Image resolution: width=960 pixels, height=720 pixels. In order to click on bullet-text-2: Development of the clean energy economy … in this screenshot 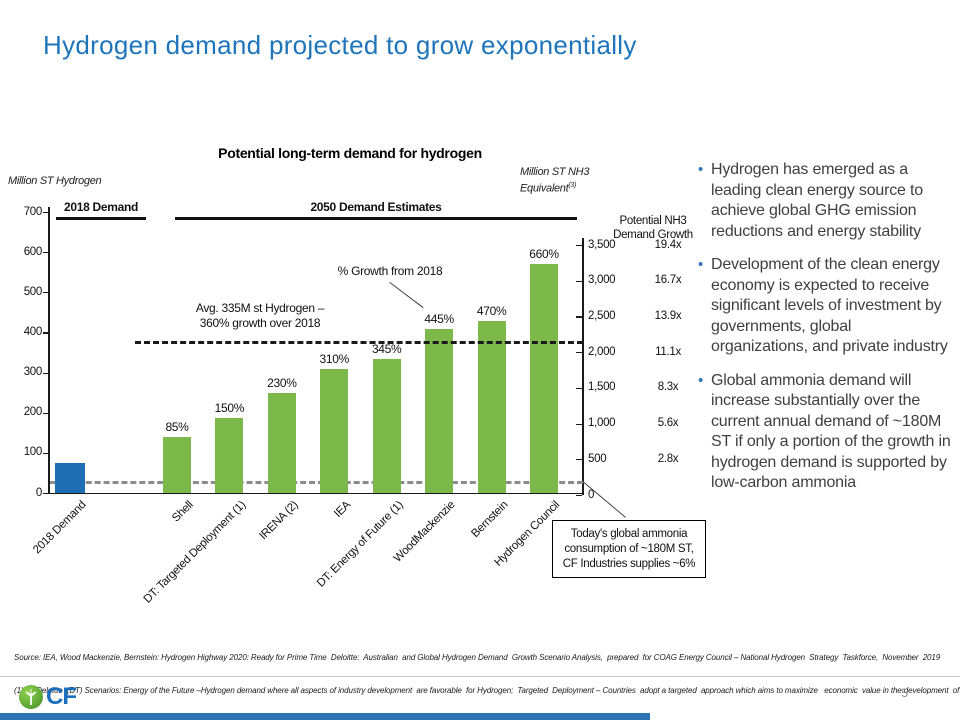, I will do `click(829, 305)`.